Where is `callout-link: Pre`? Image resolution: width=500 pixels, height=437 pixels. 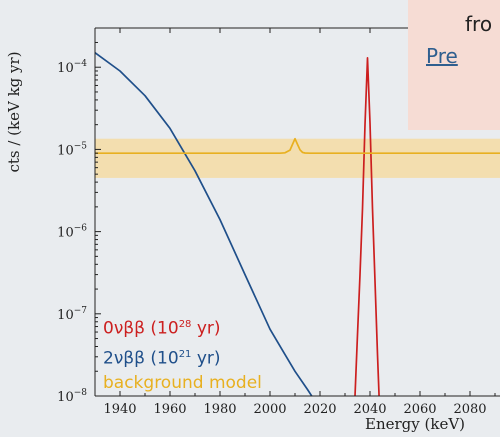 callout-link: Pre is located at coordinates (442, 56).